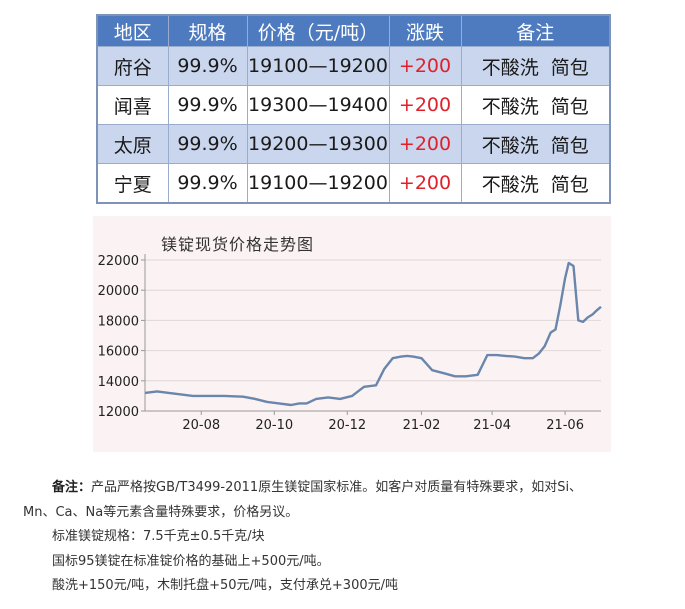 This screenshot has height=609, width=685. Describe the element at coordinates (422, 425) in the screenshot. I see `x-tick-label: 21-02` at that location.